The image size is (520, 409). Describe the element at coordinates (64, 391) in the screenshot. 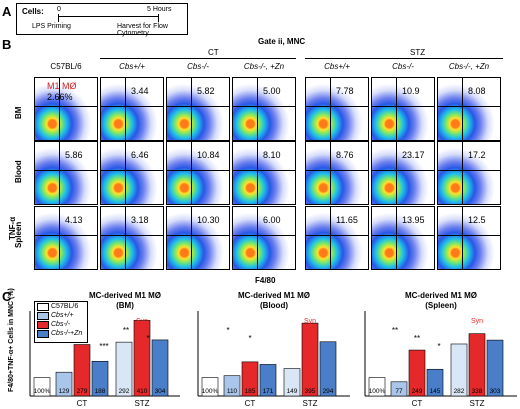

I see `bar-value-label: 129` at that location.